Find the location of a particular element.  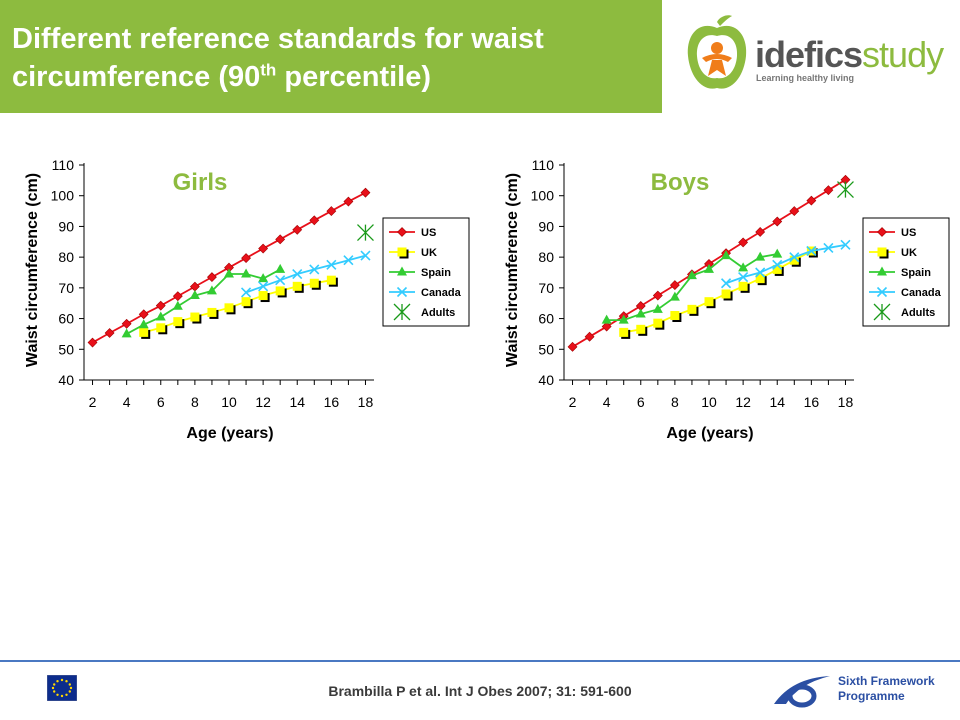

series-us is located at coordinates (709, 263).